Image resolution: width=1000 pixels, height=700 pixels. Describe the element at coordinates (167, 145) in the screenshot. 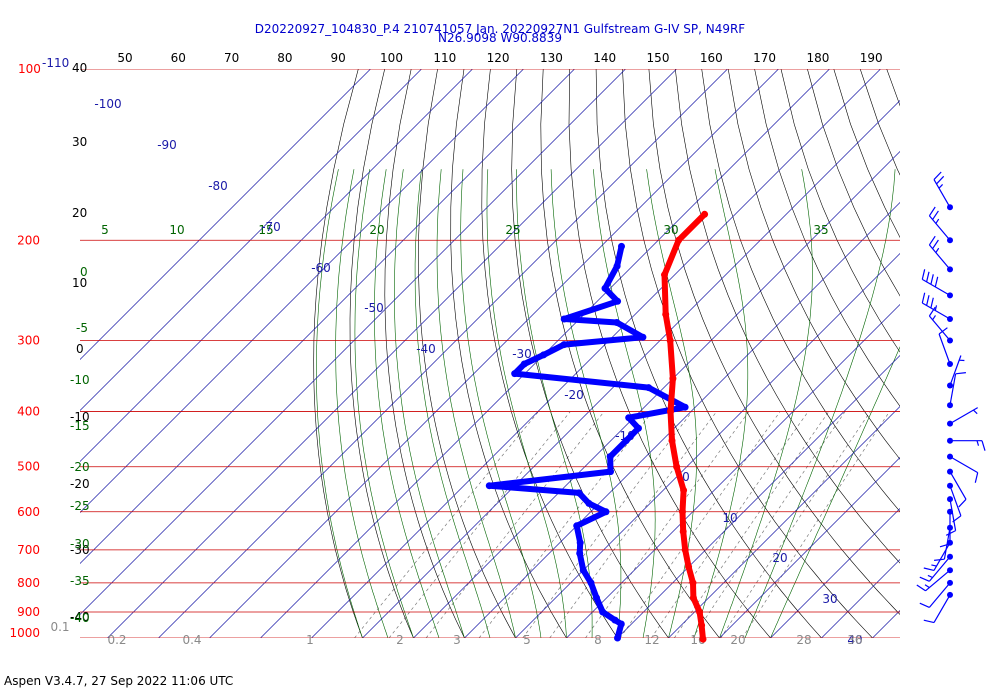

I see `isotherm-label: -90` at that location.